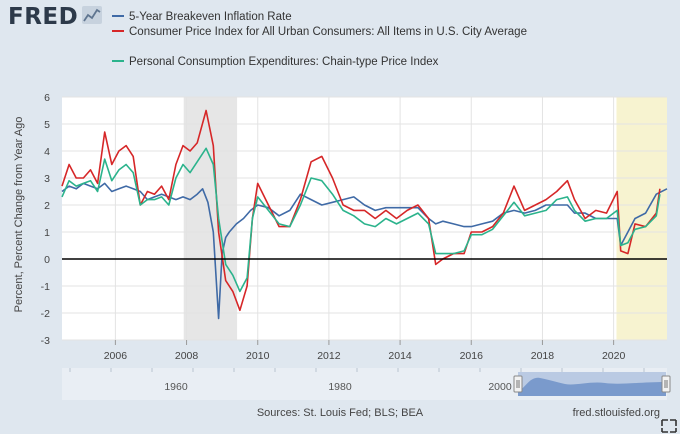  I want to click on x-tick-label: 2018, so click(543, 356).